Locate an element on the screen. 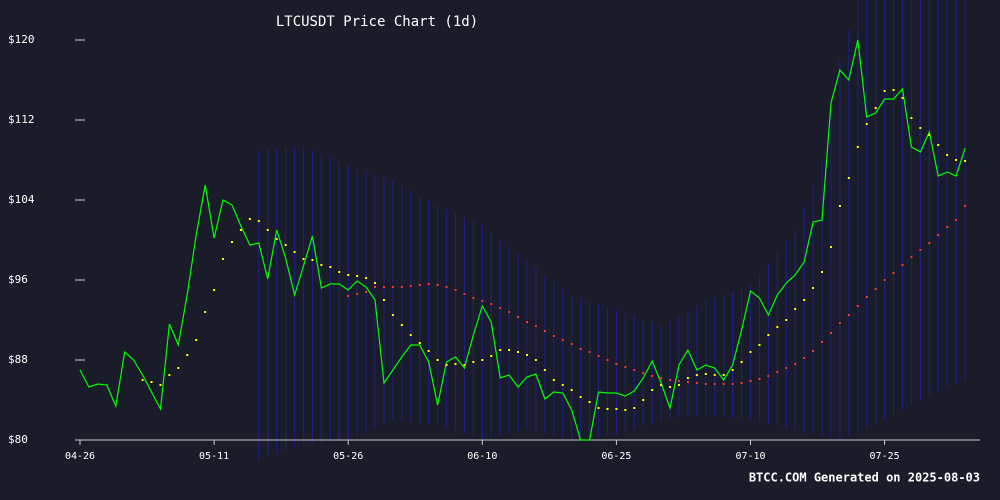 The width and height of the screenshot is (1000, 500). y-tick-label: $96 is located at coordinates (18, 279).